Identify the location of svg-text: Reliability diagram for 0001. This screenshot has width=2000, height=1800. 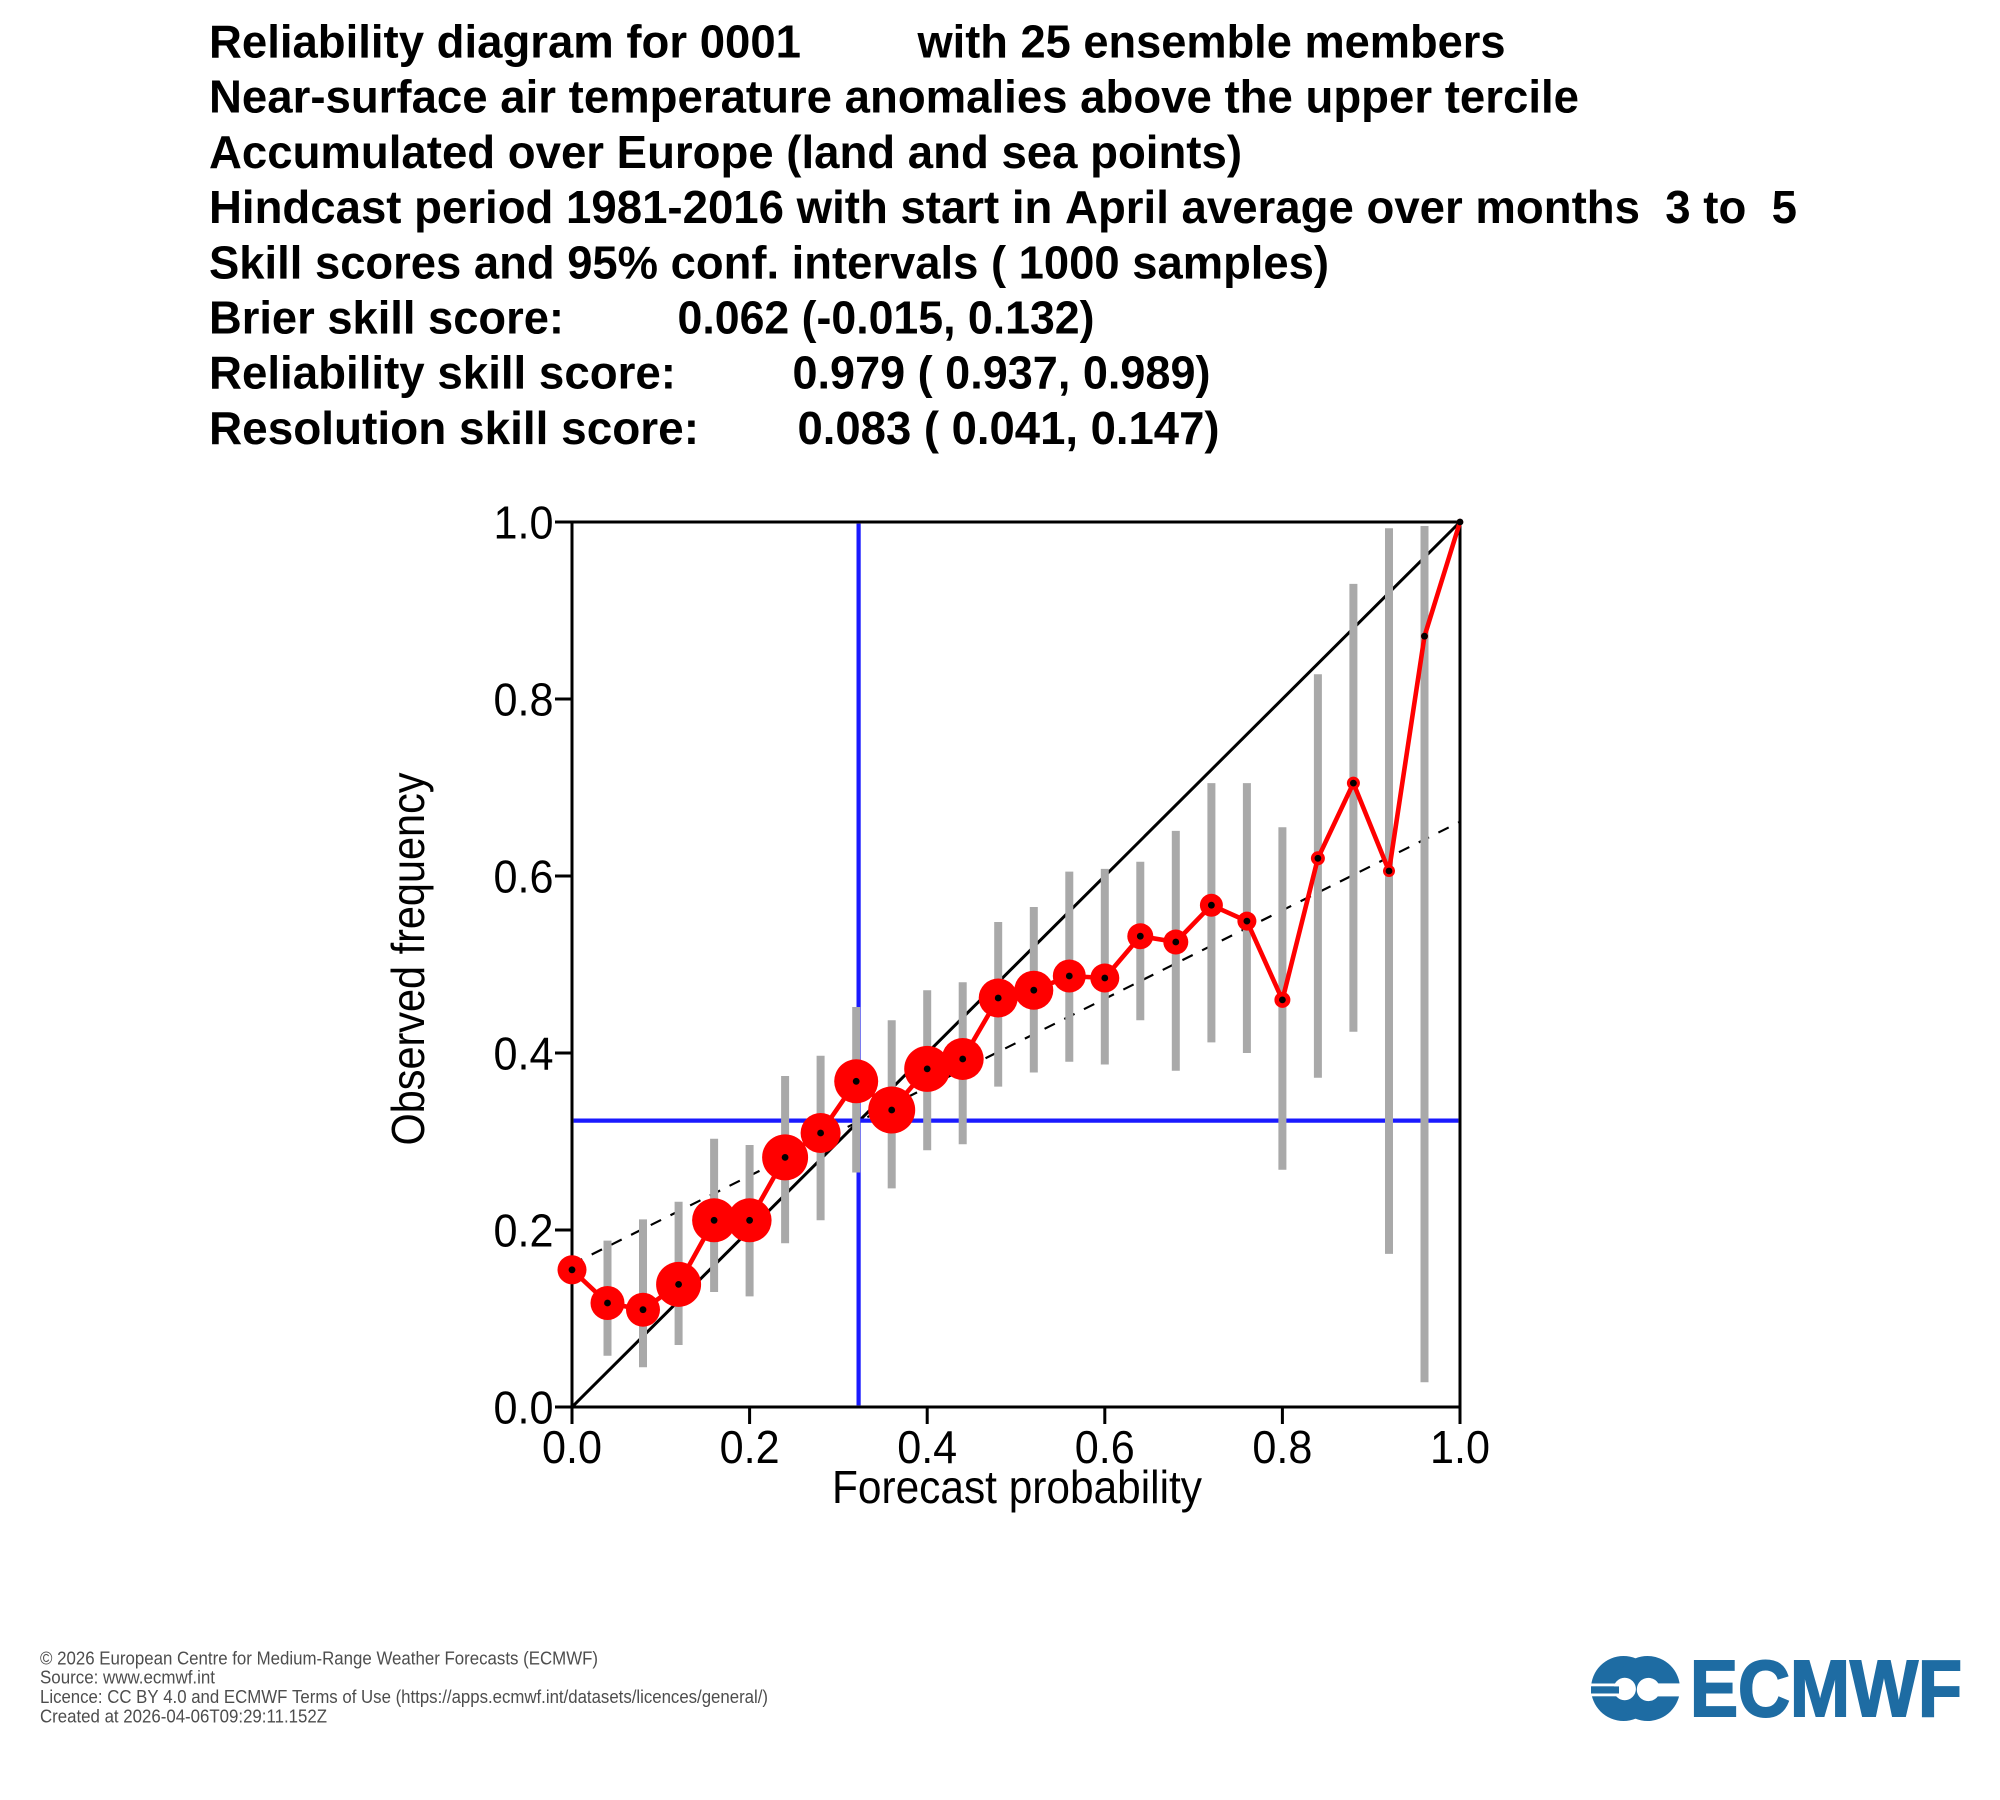
(505, 42).